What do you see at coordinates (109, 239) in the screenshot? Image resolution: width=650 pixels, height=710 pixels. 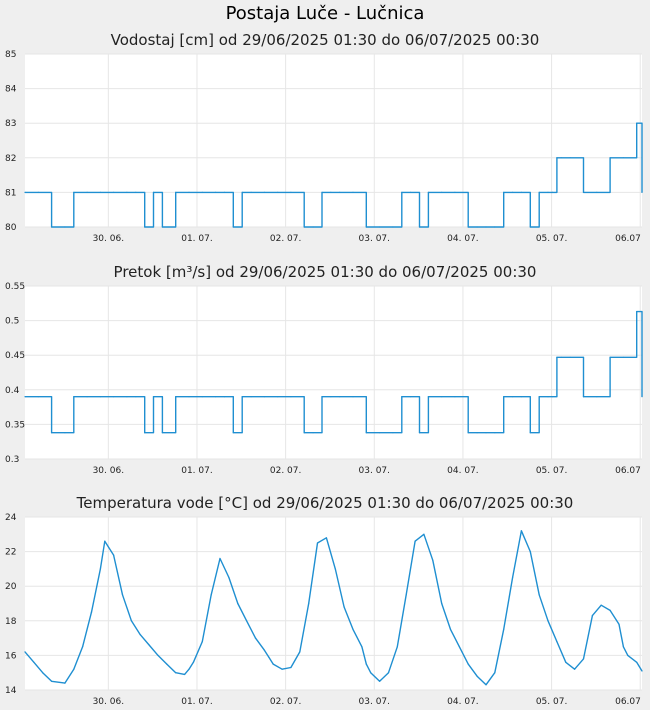 I see `water-level-xtick-label: 30. 06.` at bounding box center [109, 239].